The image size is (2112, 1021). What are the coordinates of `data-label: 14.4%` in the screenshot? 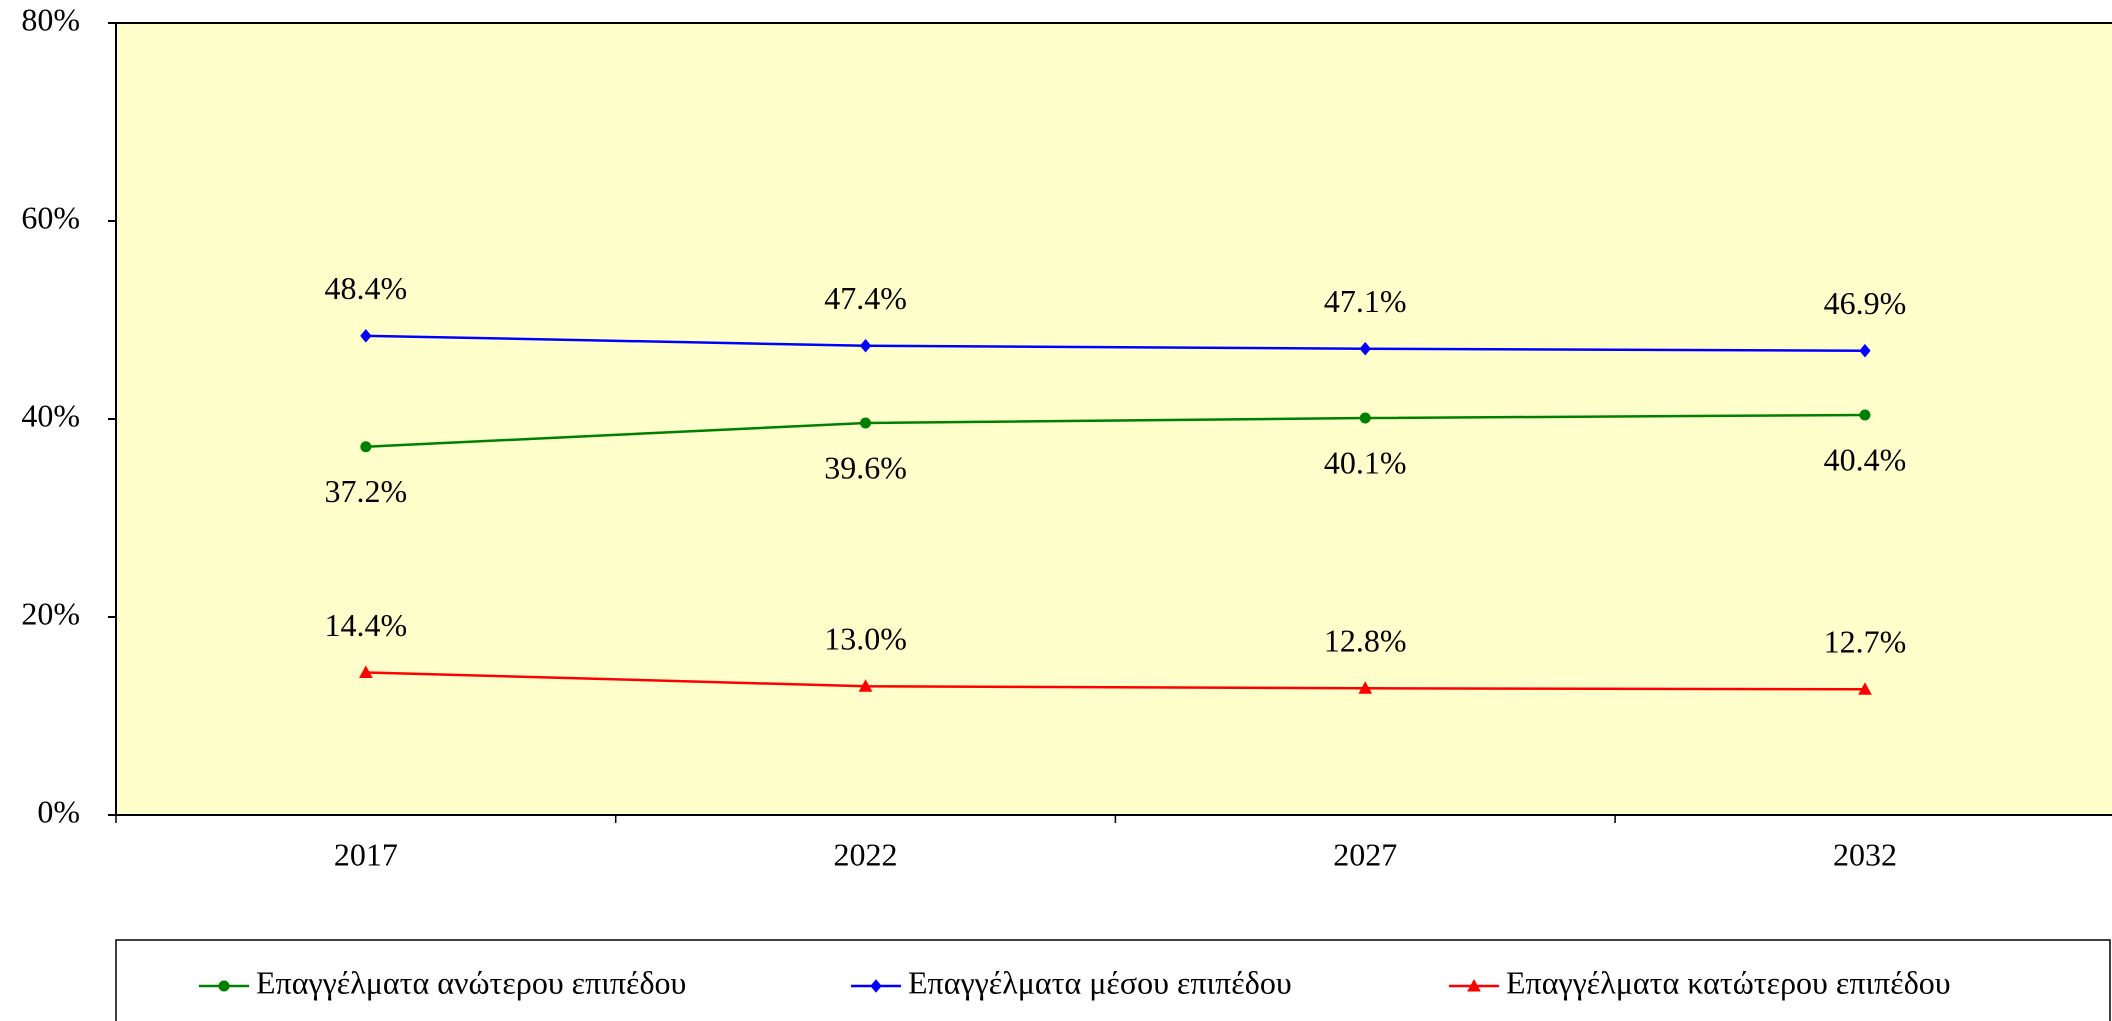 It's located at (366, 625).